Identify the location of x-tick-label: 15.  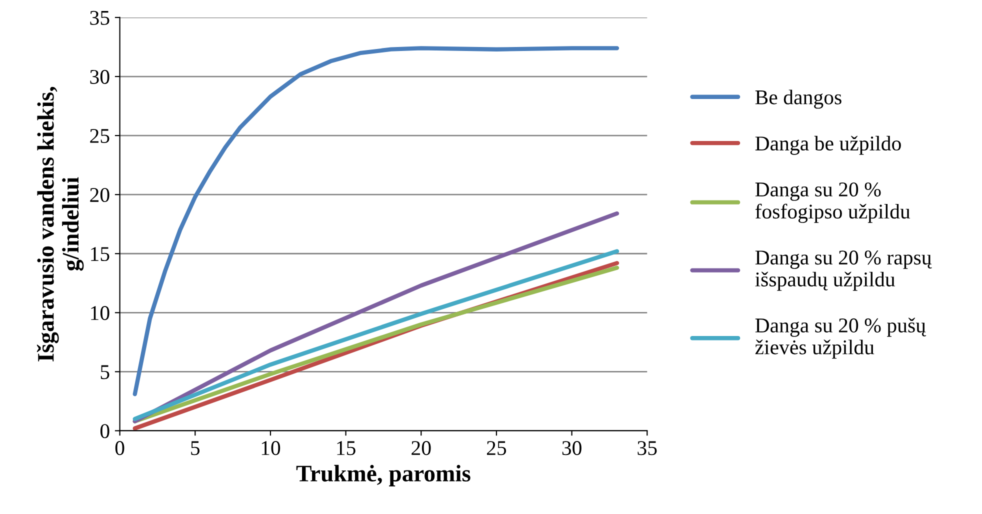
(346, 448).